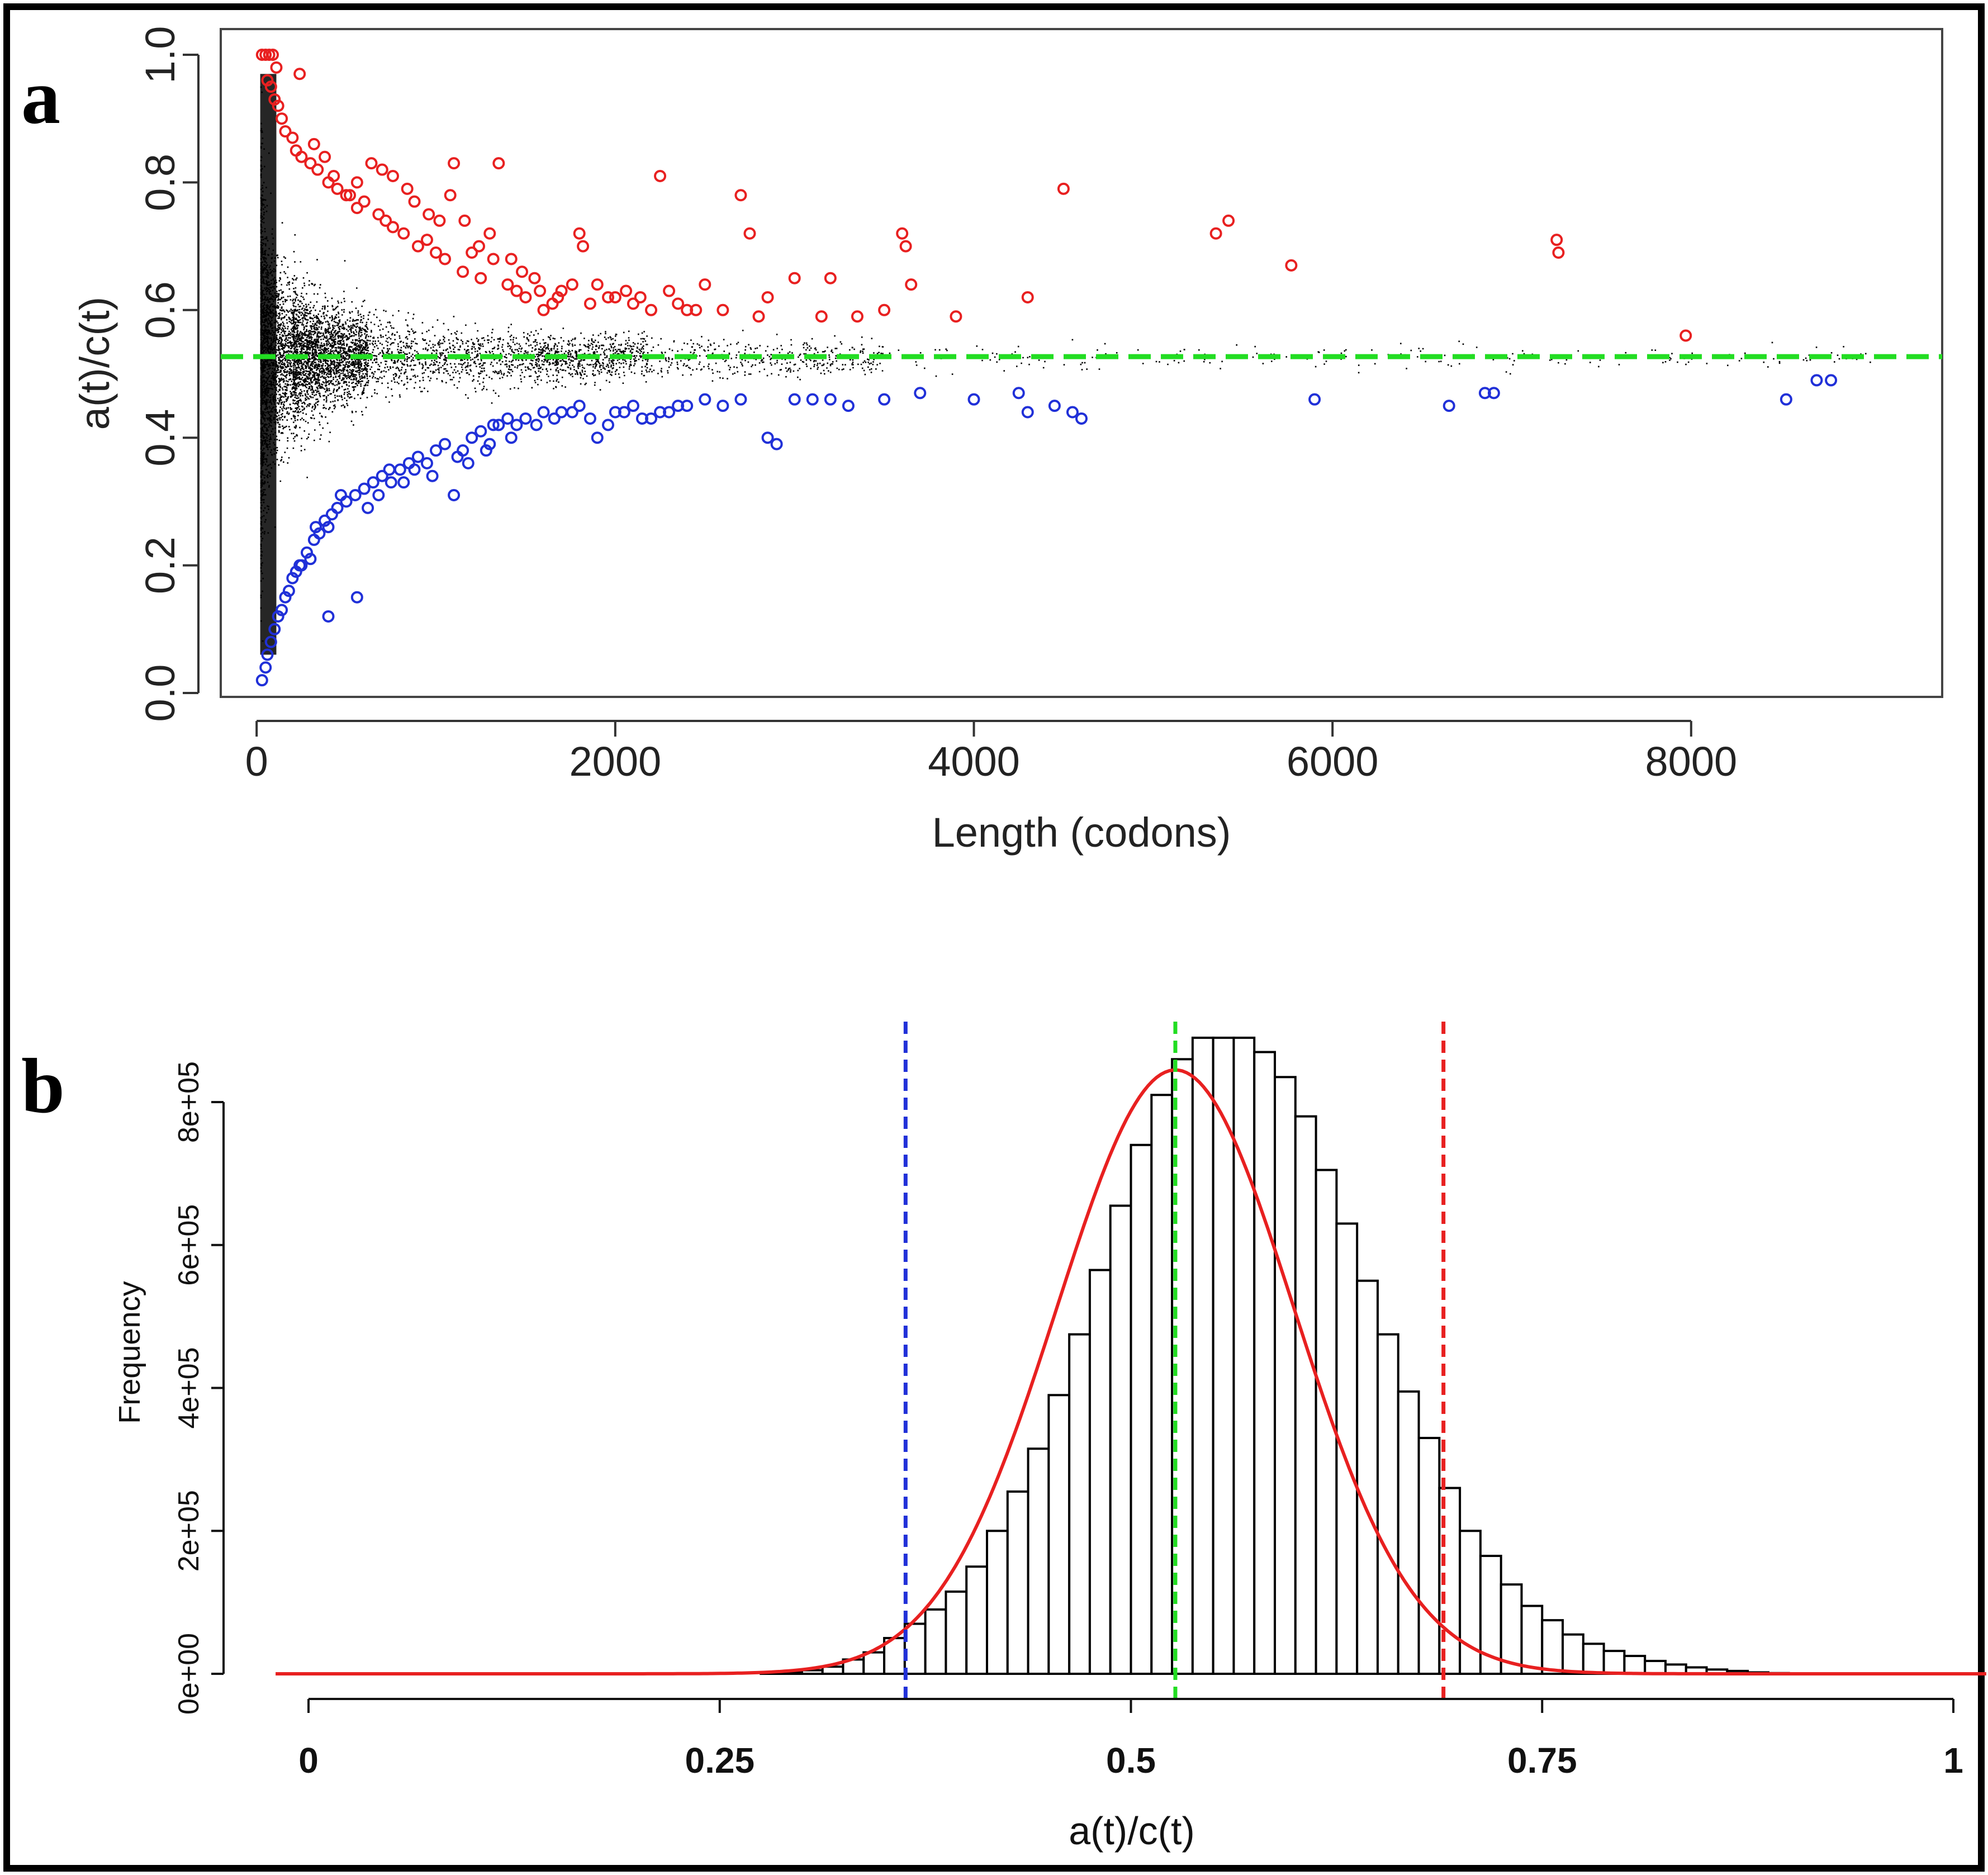 The width and height of the screenshot is (1988, 1875). Describe the element at coordinates (308, 1761) in the screenshot. I see `panel-b-x-tick-label: 0` at that location.